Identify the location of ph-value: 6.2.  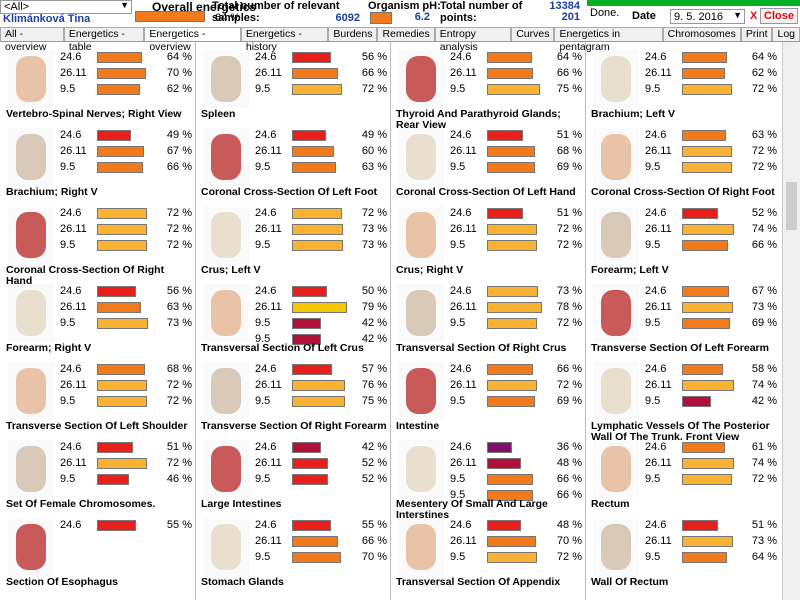
(422, 17).